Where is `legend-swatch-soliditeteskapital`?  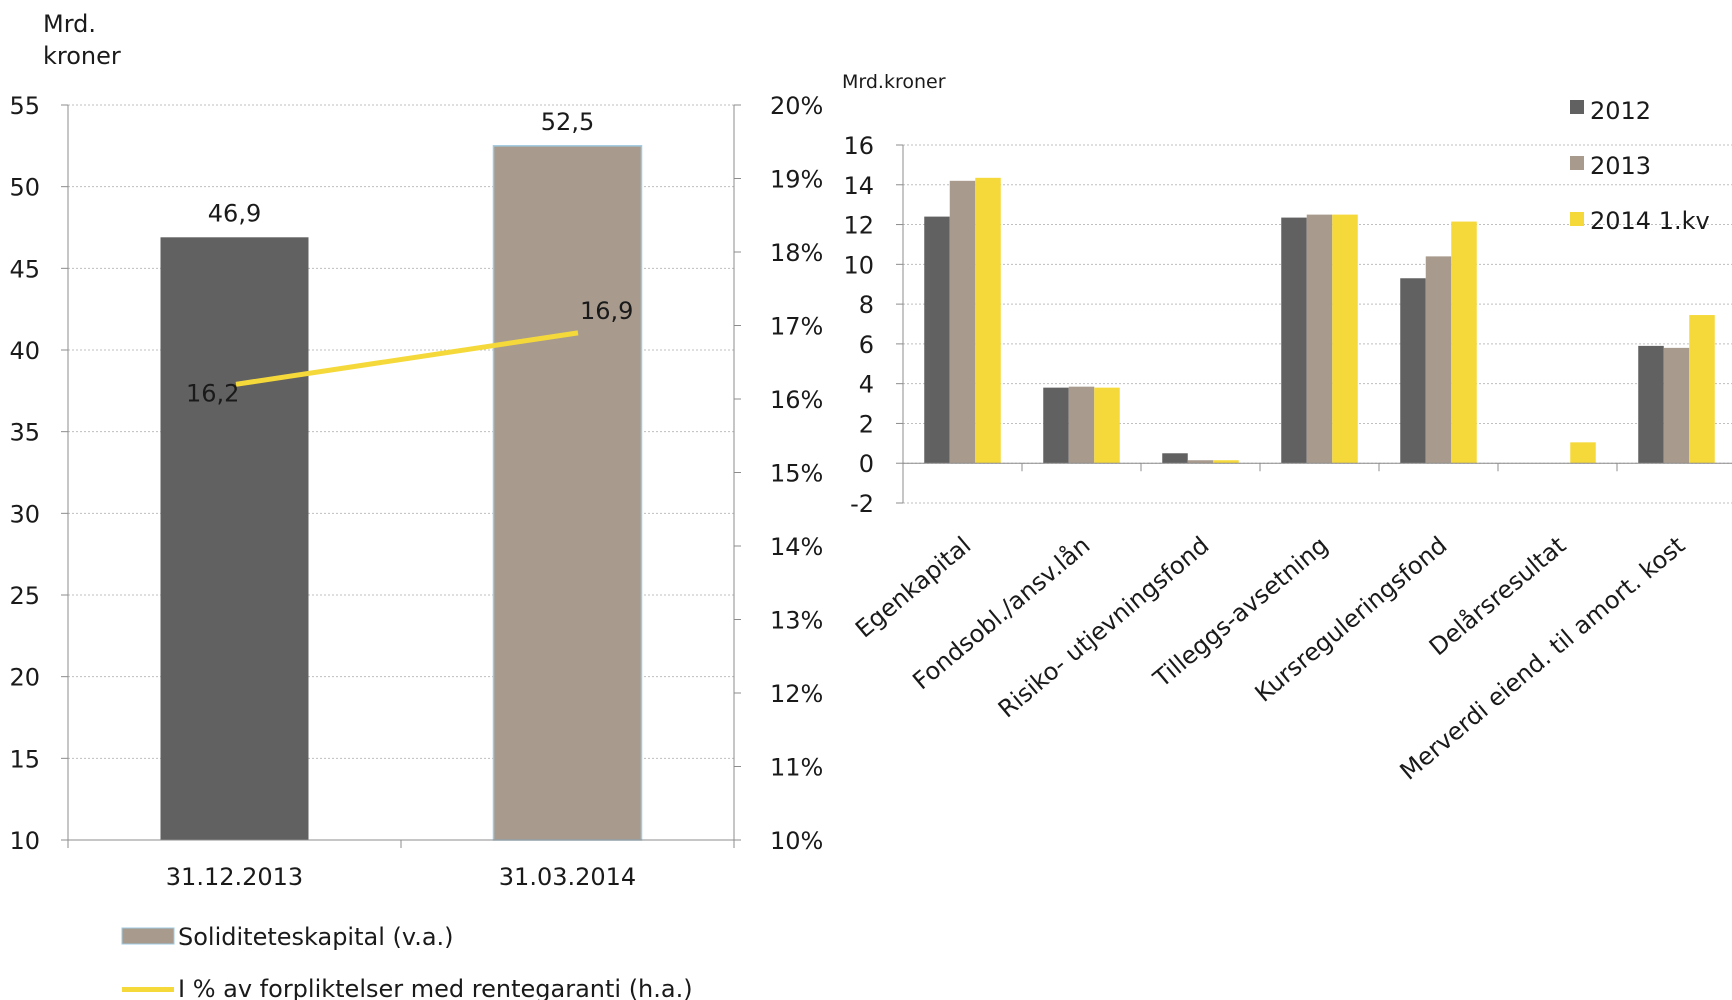 legend-swatch-soliditeteskapital is located at coordinates (148, 936).